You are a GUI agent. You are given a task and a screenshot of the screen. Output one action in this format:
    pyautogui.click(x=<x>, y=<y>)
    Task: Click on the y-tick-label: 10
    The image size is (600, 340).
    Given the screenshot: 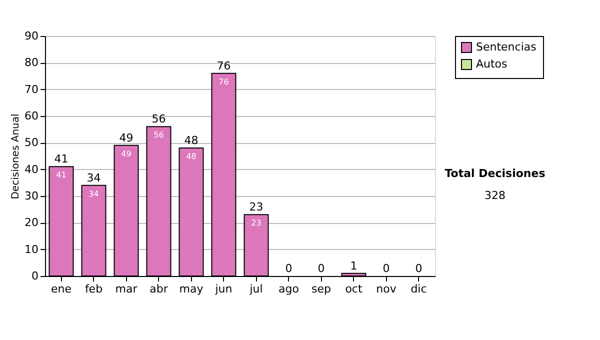 What is the action you would take?
    pyautogui.click(x=31, y=249)
    